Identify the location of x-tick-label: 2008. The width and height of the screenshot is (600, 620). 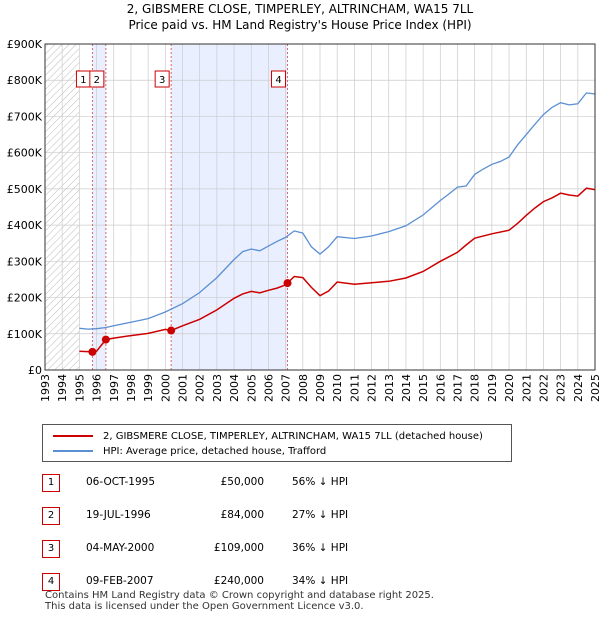
(303, 388).